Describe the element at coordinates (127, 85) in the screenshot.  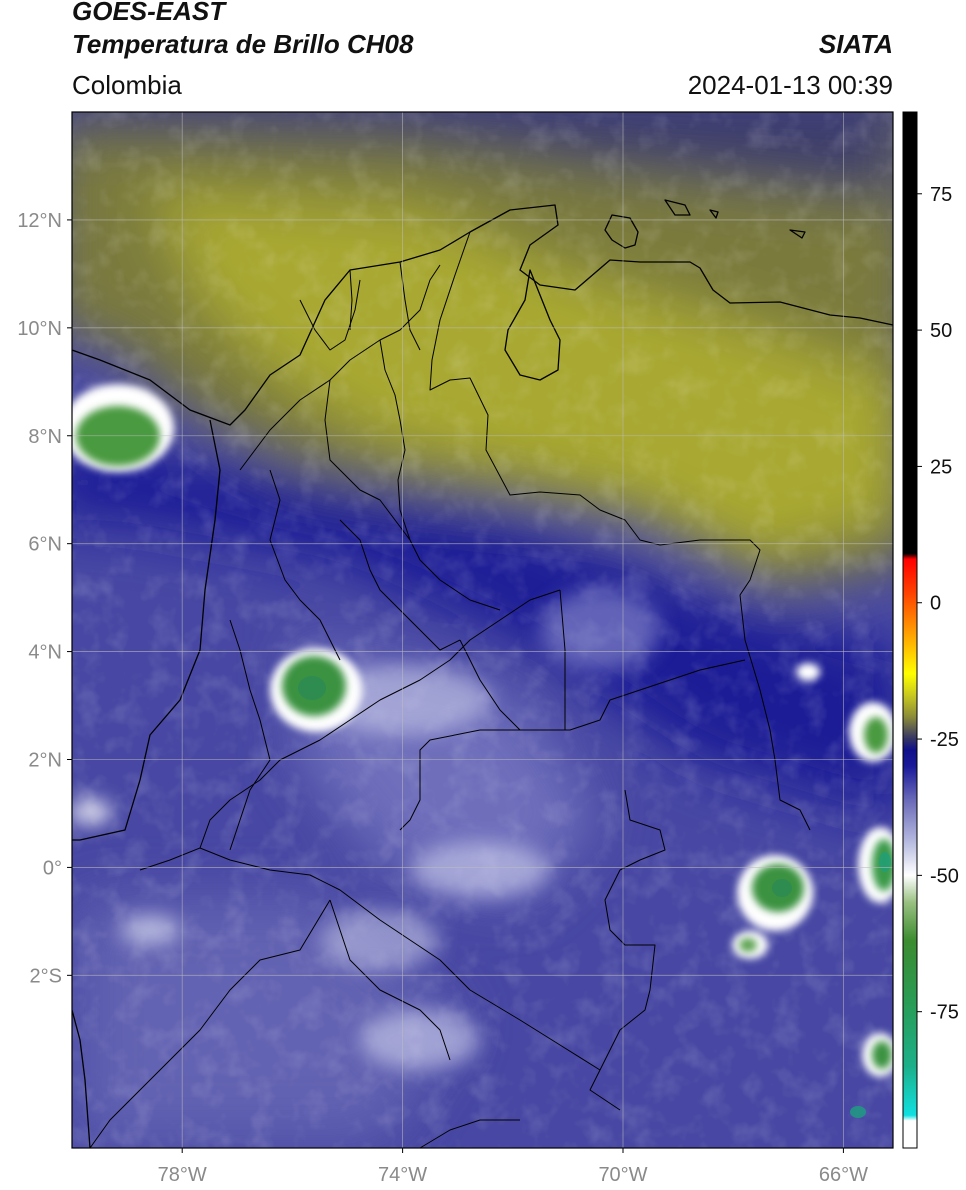
I see `region-label: Colombia` at that location.